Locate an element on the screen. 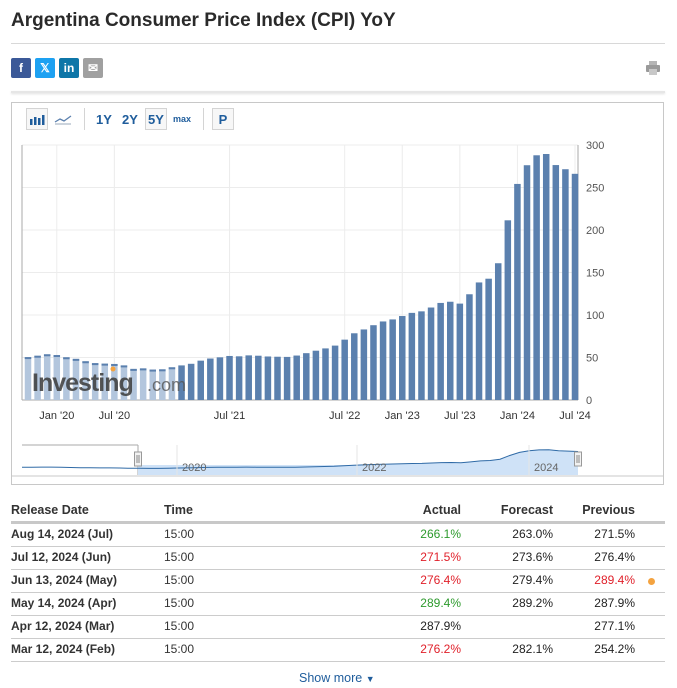 Image resolution: width=677 pixels, height=688 pixels. range-5y-button: 5Y is located at coordinates (156, 119).